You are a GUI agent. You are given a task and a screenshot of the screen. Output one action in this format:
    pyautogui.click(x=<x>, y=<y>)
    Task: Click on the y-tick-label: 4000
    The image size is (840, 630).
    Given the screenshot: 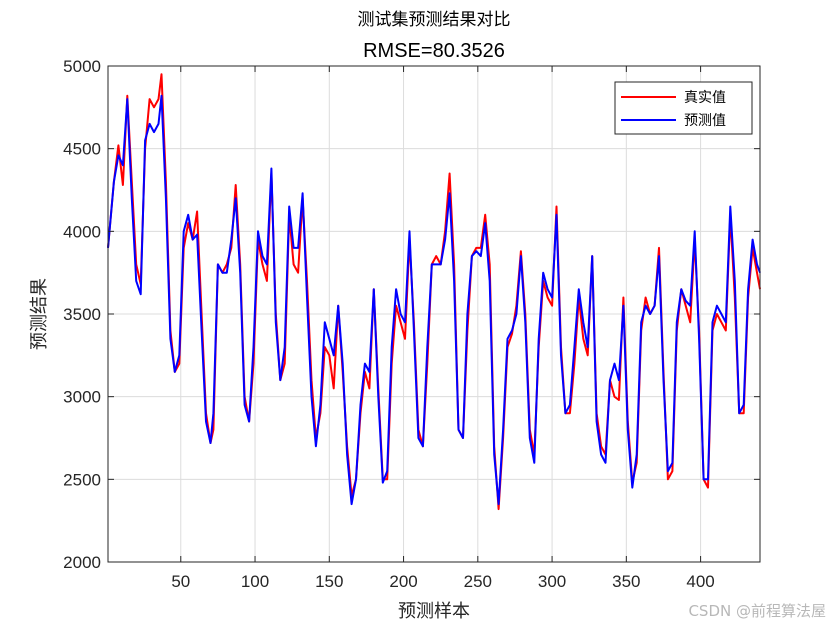 What is the action you would take?
    pyautogui.click(x=82, y=231)
    